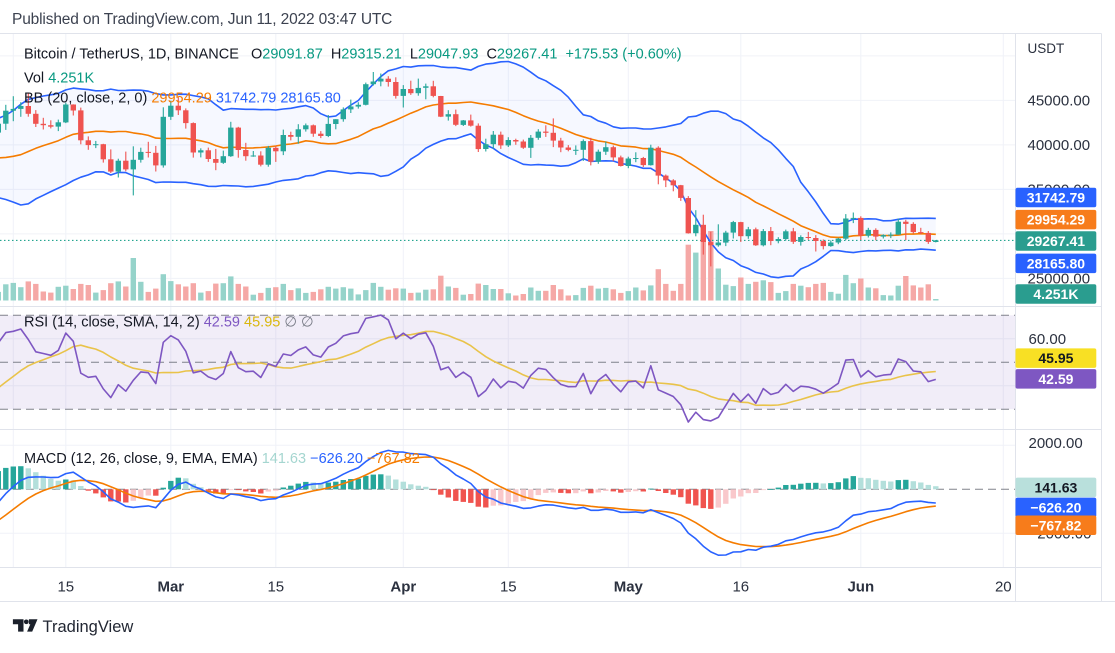 The height and width of the screenshot is (653, 1115). What do you see at coordinates (1056, 198) in the screenshot?
I see `svg-text: 31742.79` at bounding box center [1056, 198].